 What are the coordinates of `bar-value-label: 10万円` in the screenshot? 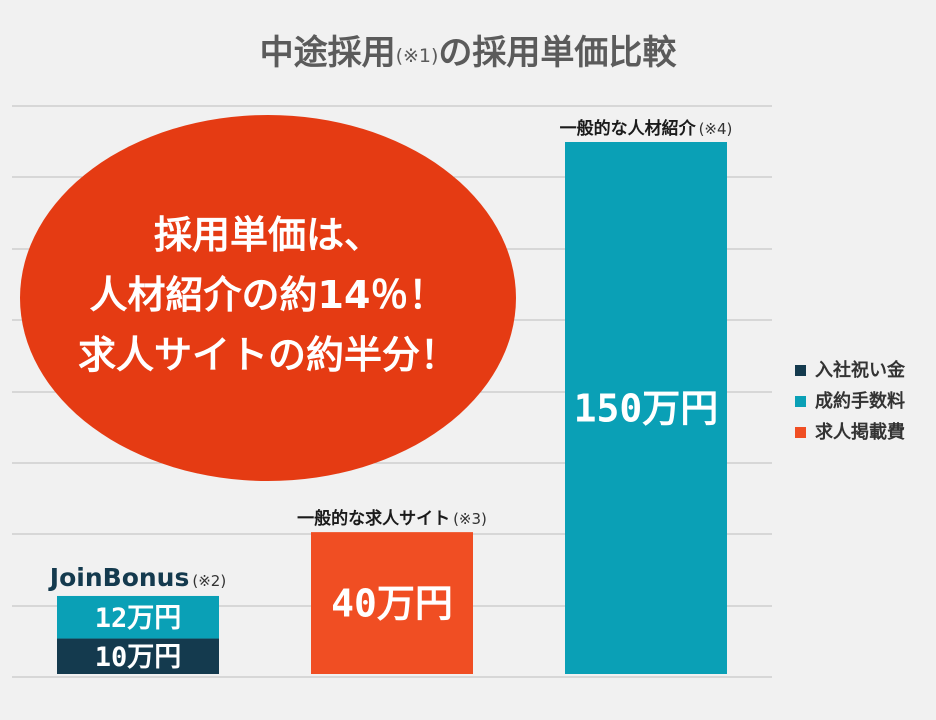 It's located at (138, 657).